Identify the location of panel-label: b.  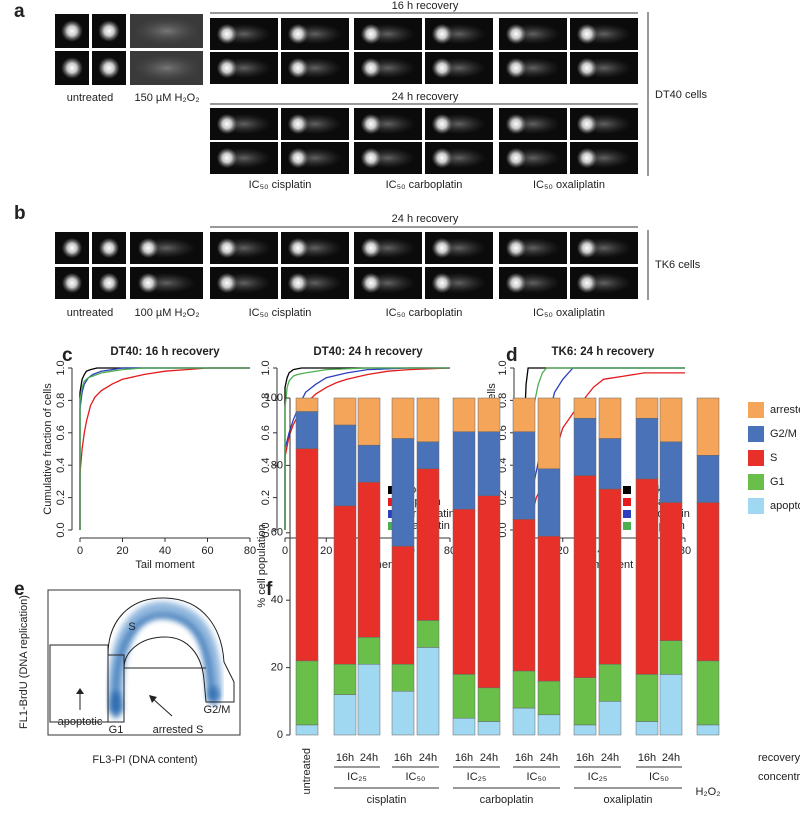
(20, 213).